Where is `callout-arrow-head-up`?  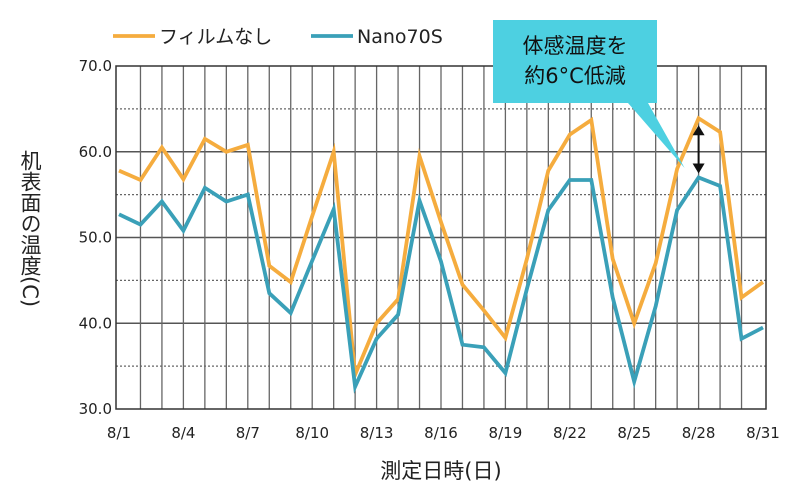 callout-arrow-head-up is located at coordinates (698, 130).